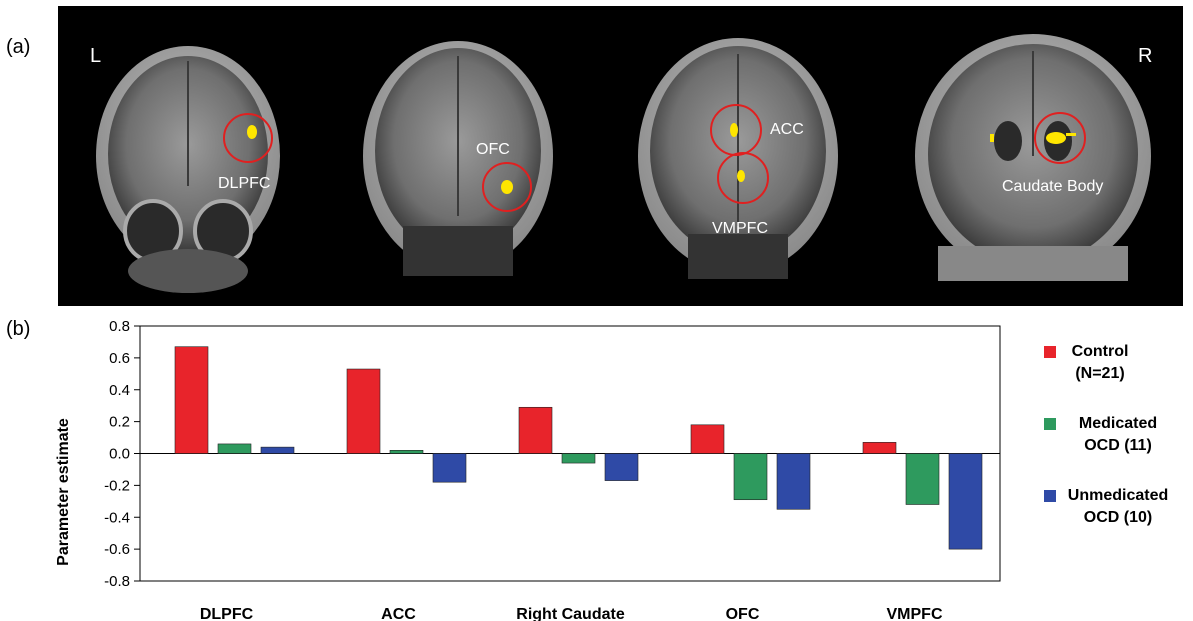 This screenshot has height=621, width=1193. What do you see at coordinates (507, 187) in the screenshot?
I see `activation-ofc` at bounding box center [507, 187].